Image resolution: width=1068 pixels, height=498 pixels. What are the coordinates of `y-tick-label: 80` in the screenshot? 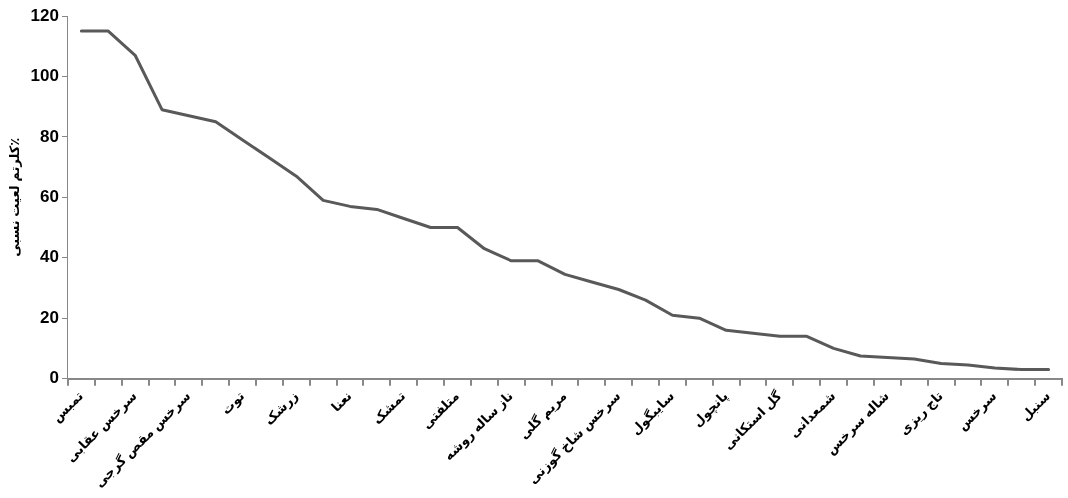 It's located at (49, 136).